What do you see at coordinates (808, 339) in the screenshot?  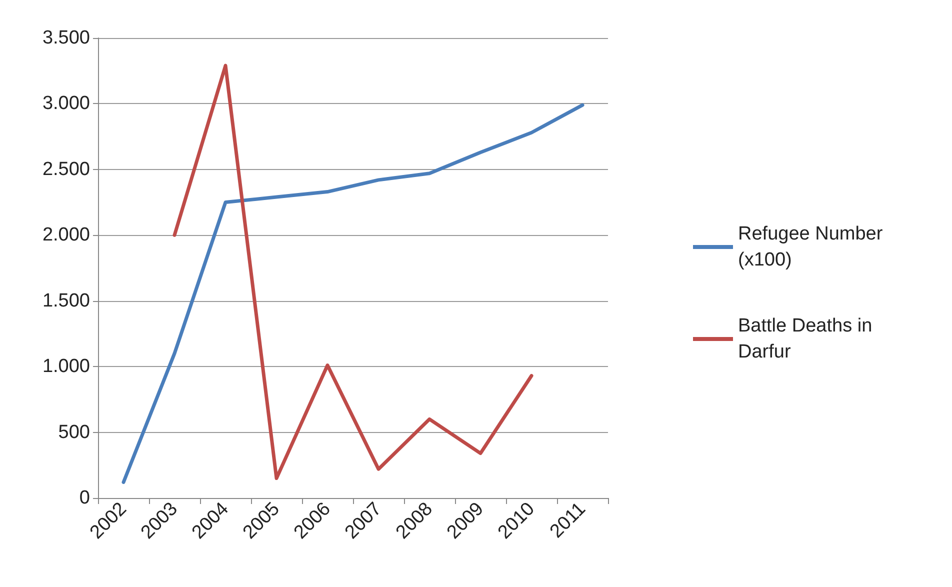 I see `legend-label: Battle Deaths in Darfur` at bounding box center [808, 339].